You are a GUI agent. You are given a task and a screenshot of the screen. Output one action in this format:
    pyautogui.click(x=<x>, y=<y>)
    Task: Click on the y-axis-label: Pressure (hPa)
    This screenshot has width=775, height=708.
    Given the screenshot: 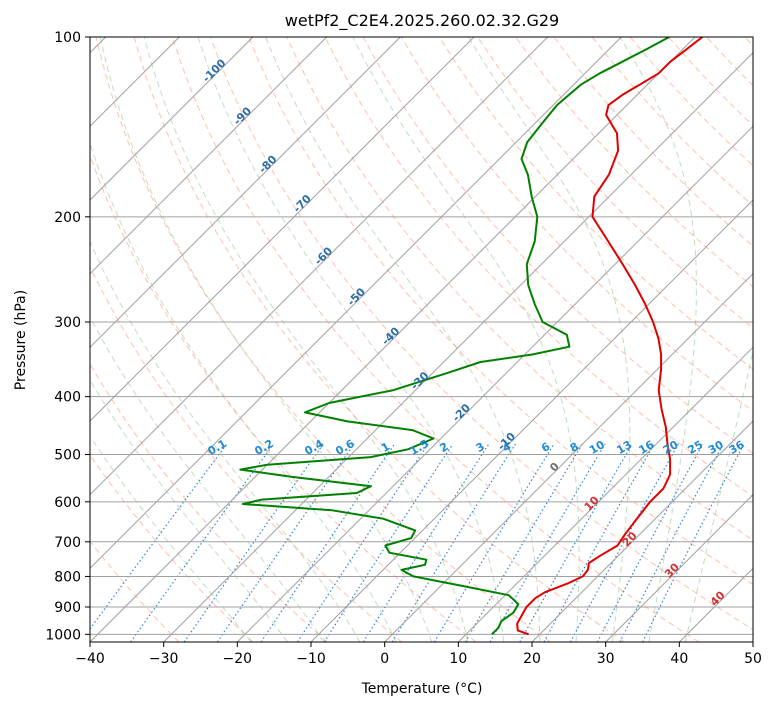 What is the action you would take?
    pyautogui.click(x=21, y=340)
    